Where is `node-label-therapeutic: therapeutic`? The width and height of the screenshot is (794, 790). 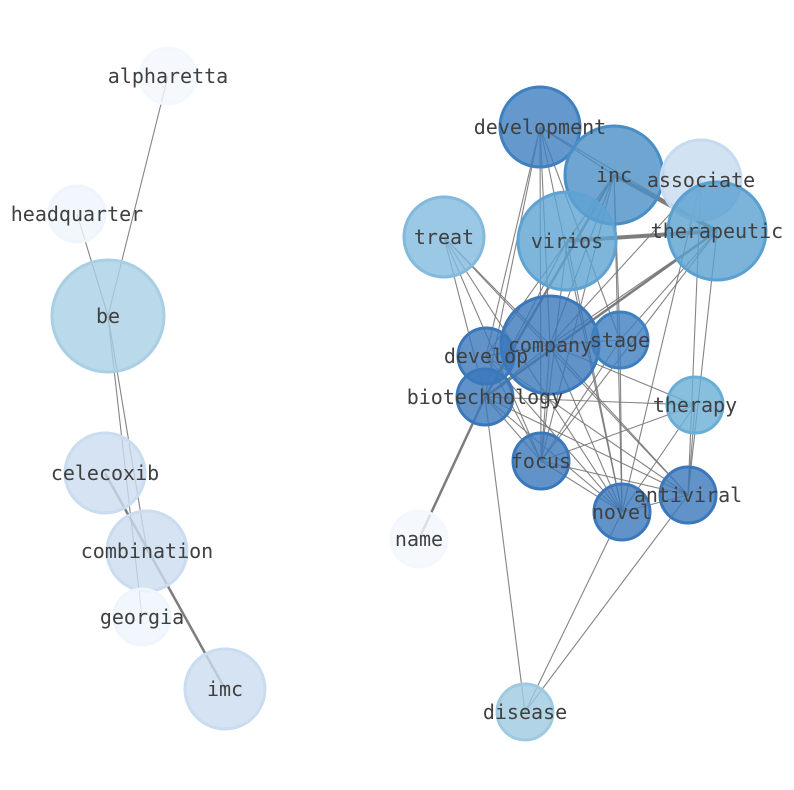 node-label-therapeutic: therapeutic is located at coordinates (717, 231).